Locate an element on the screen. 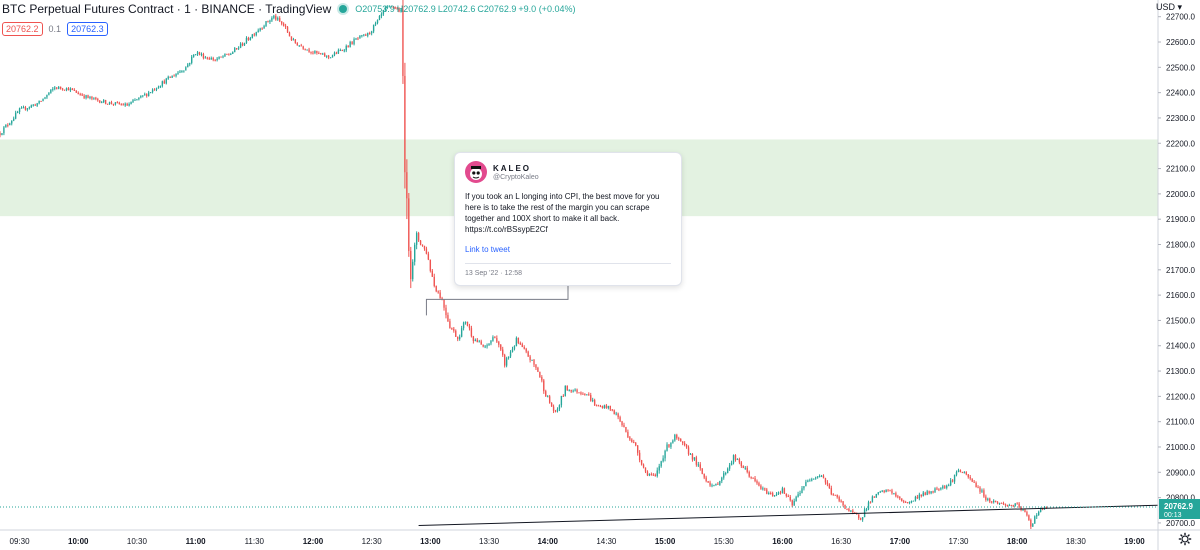 The image size is (1200, 550). price-tick-label: 22600.0 is located at coordinates (1180, 42).